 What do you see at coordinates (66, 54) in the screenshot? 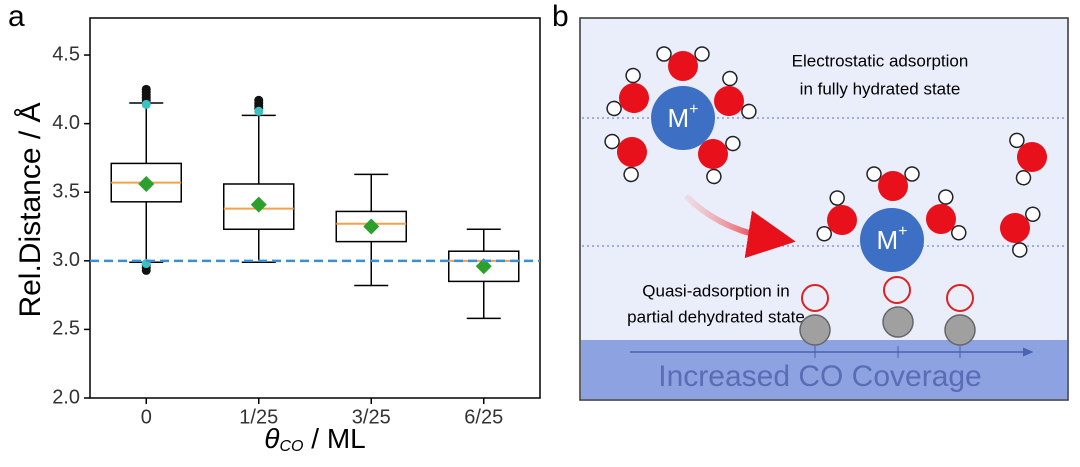
I see `y-tick-label: 4.5` at bounding box center [66, 54].